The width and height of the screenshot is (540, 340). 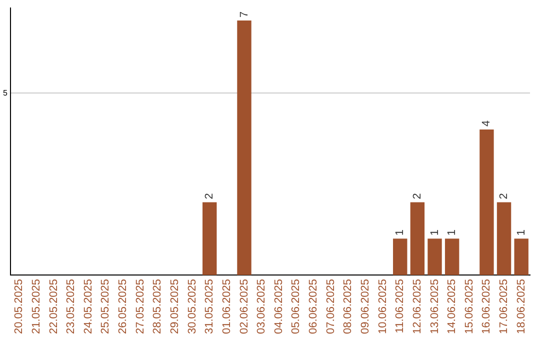 What do you see at coordinates (504, 306) in the screenshot?
I see `x-tick-label: 17.06.2025` at bounding box center [504, 306].